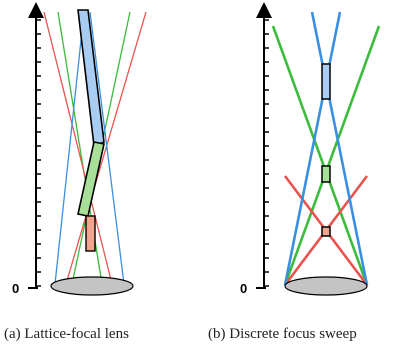  I want to click on lens-aperture-b, so click(326, 286).